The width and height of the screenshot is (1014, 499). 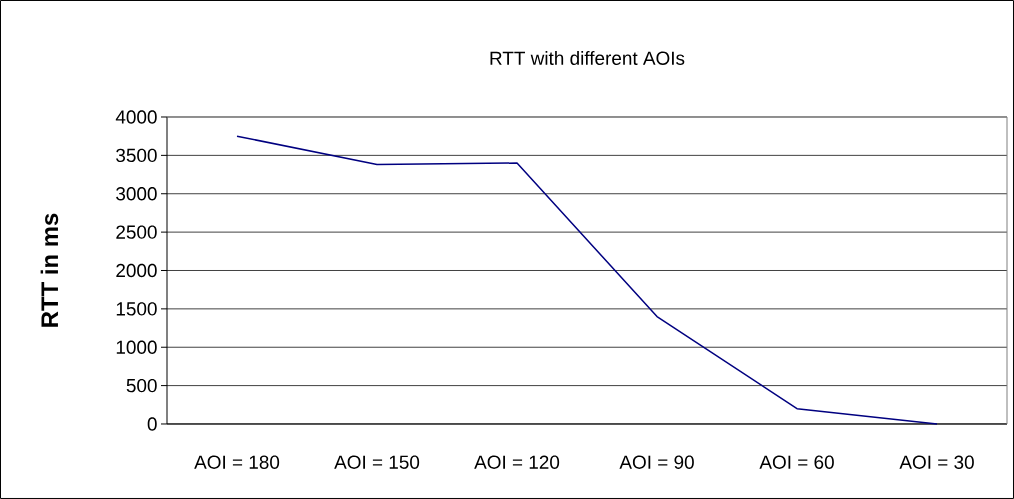 What do you see at coordinates (136, 347) in the screenshot?
I see `y-tick-label: 1000` at bounding box center [136, 347].